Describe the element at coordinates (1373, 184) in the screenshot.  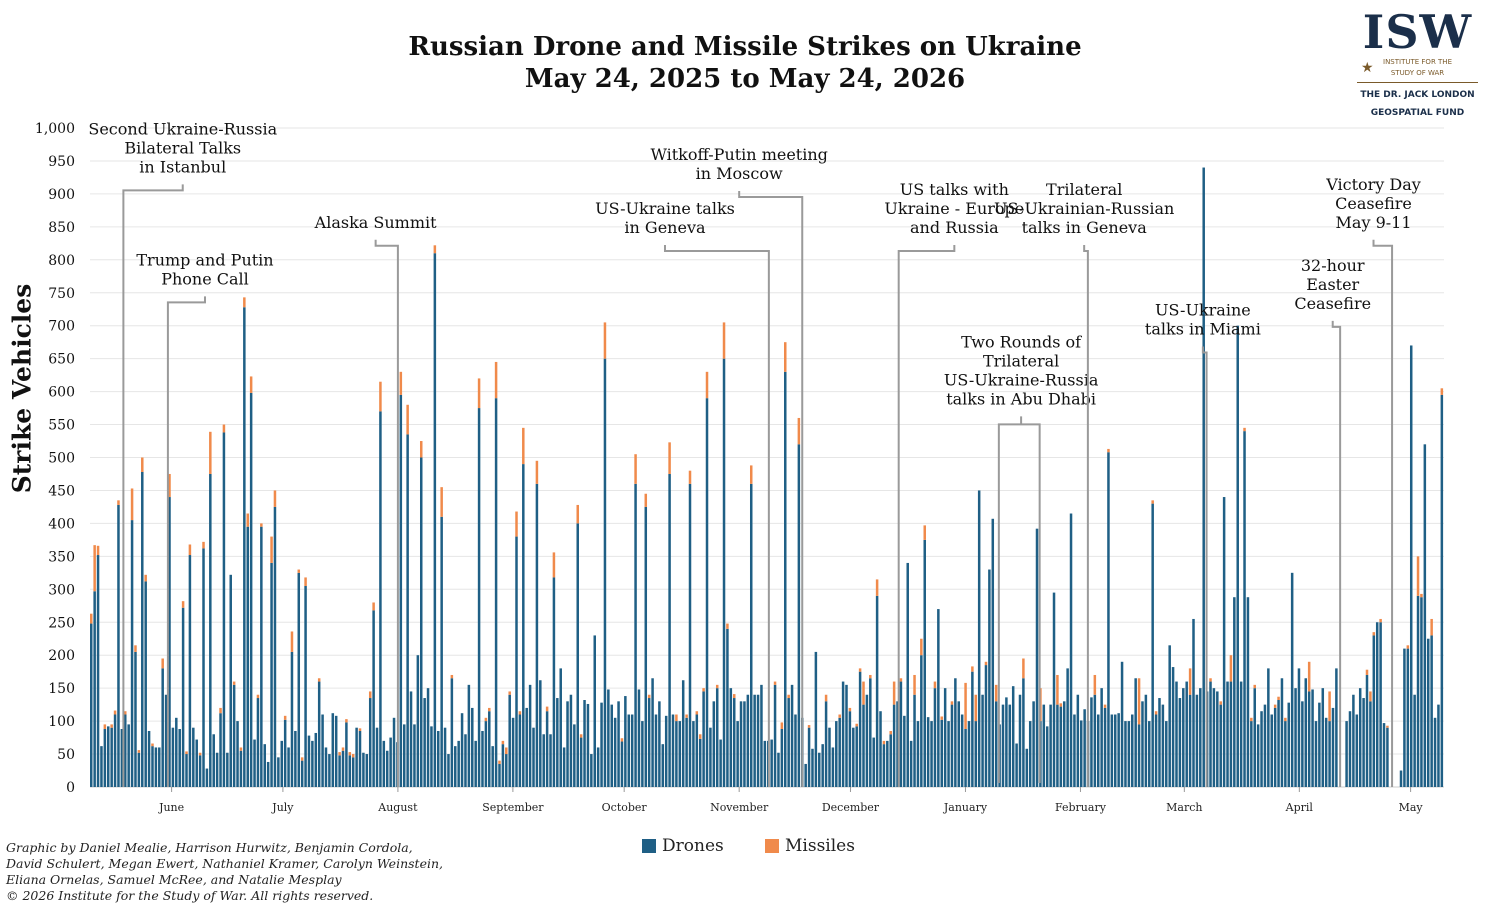
I see `annotation-label: Victory Day` at that location.